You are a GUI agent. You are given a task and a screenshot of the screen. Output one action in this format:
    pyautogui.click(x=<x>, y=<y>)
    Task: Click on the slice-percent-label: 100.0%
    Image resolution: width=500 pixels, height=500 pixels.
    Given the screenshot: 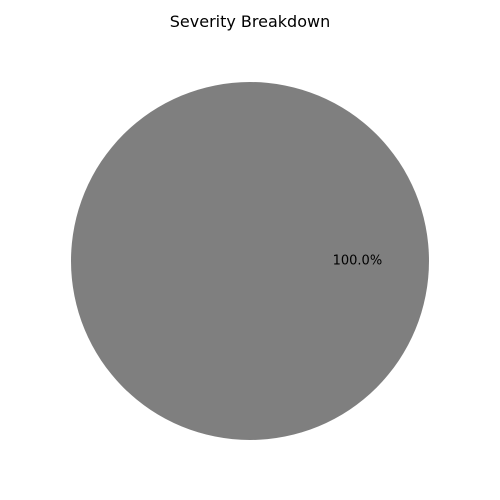 What is the action you would take?
    pyautogui.click(x=358, y=261)
    